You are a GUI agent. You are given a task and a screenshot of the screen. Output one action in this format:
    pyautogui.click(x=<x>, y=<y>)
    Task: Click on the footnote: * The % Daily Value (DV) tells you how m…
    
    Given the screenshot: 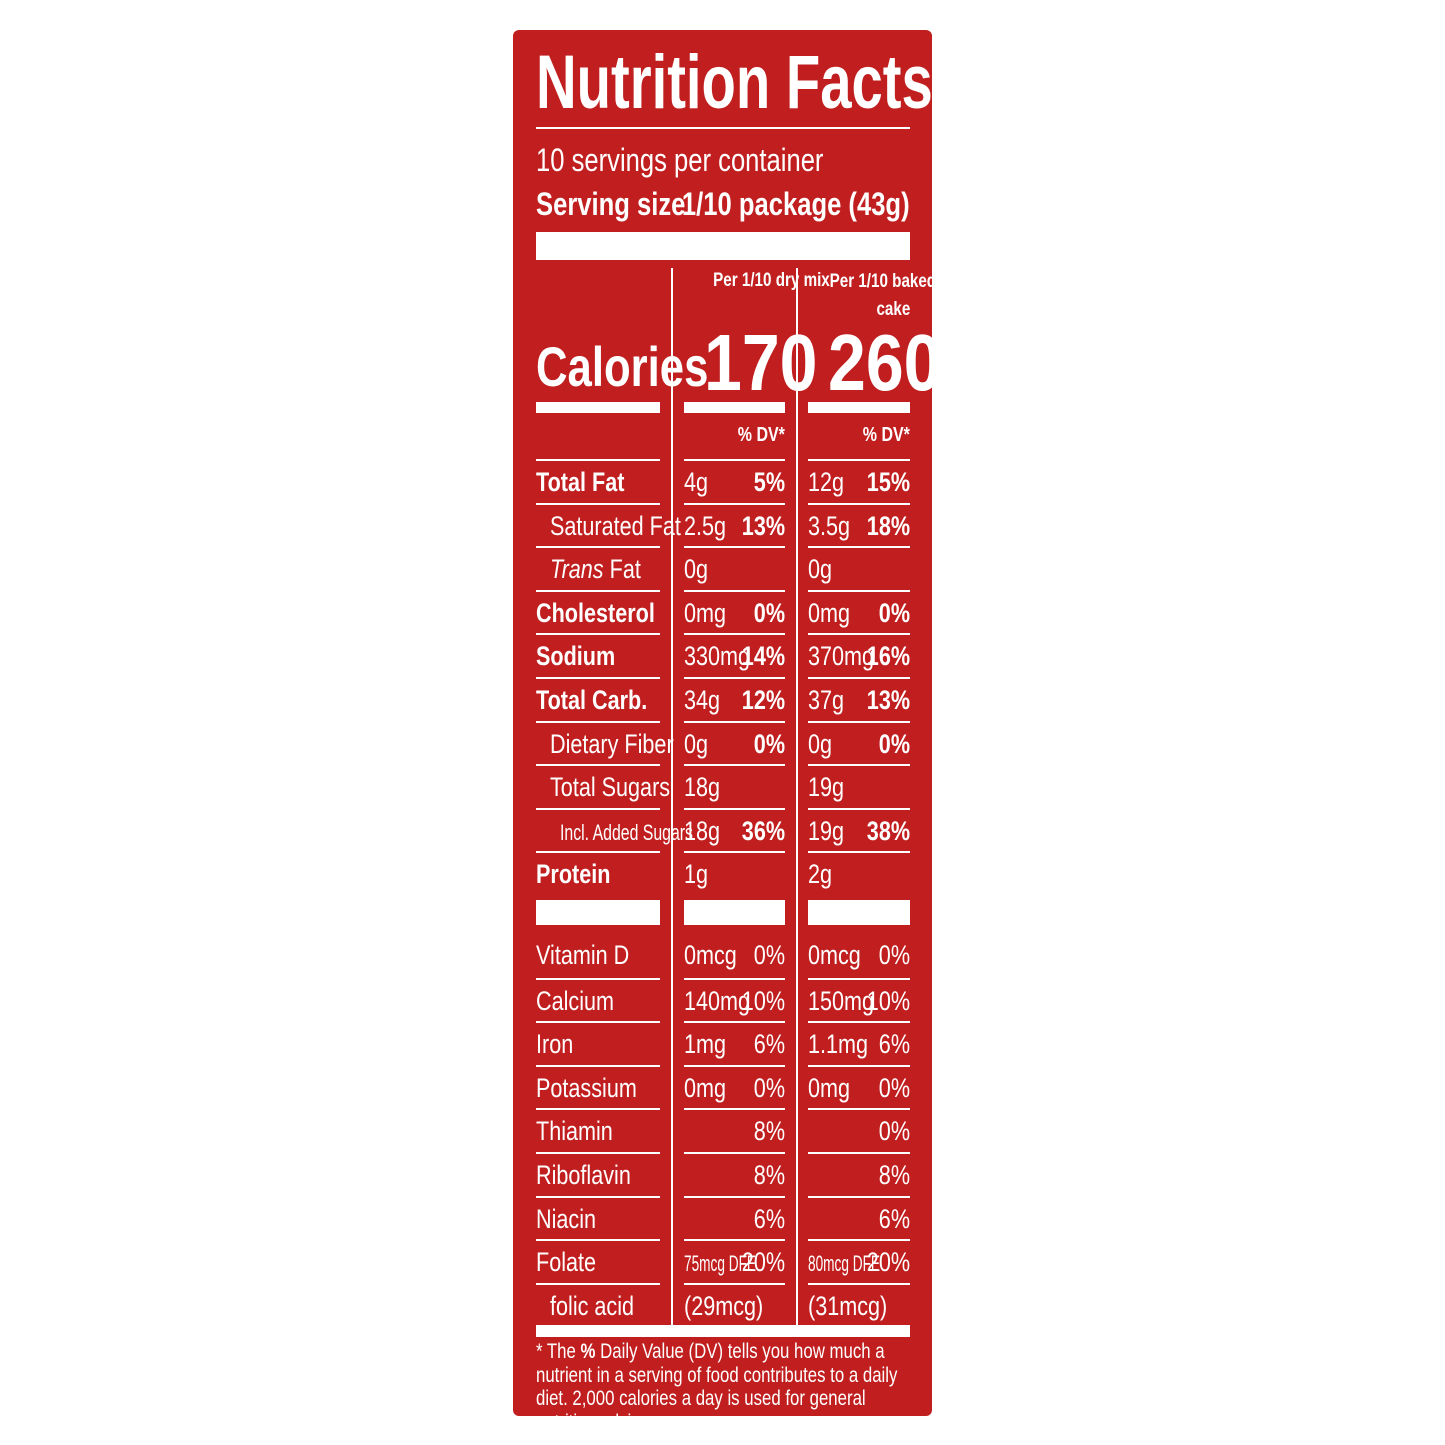 What is the action you would take?
    pyautogui.click(x=724, y=1378)
    